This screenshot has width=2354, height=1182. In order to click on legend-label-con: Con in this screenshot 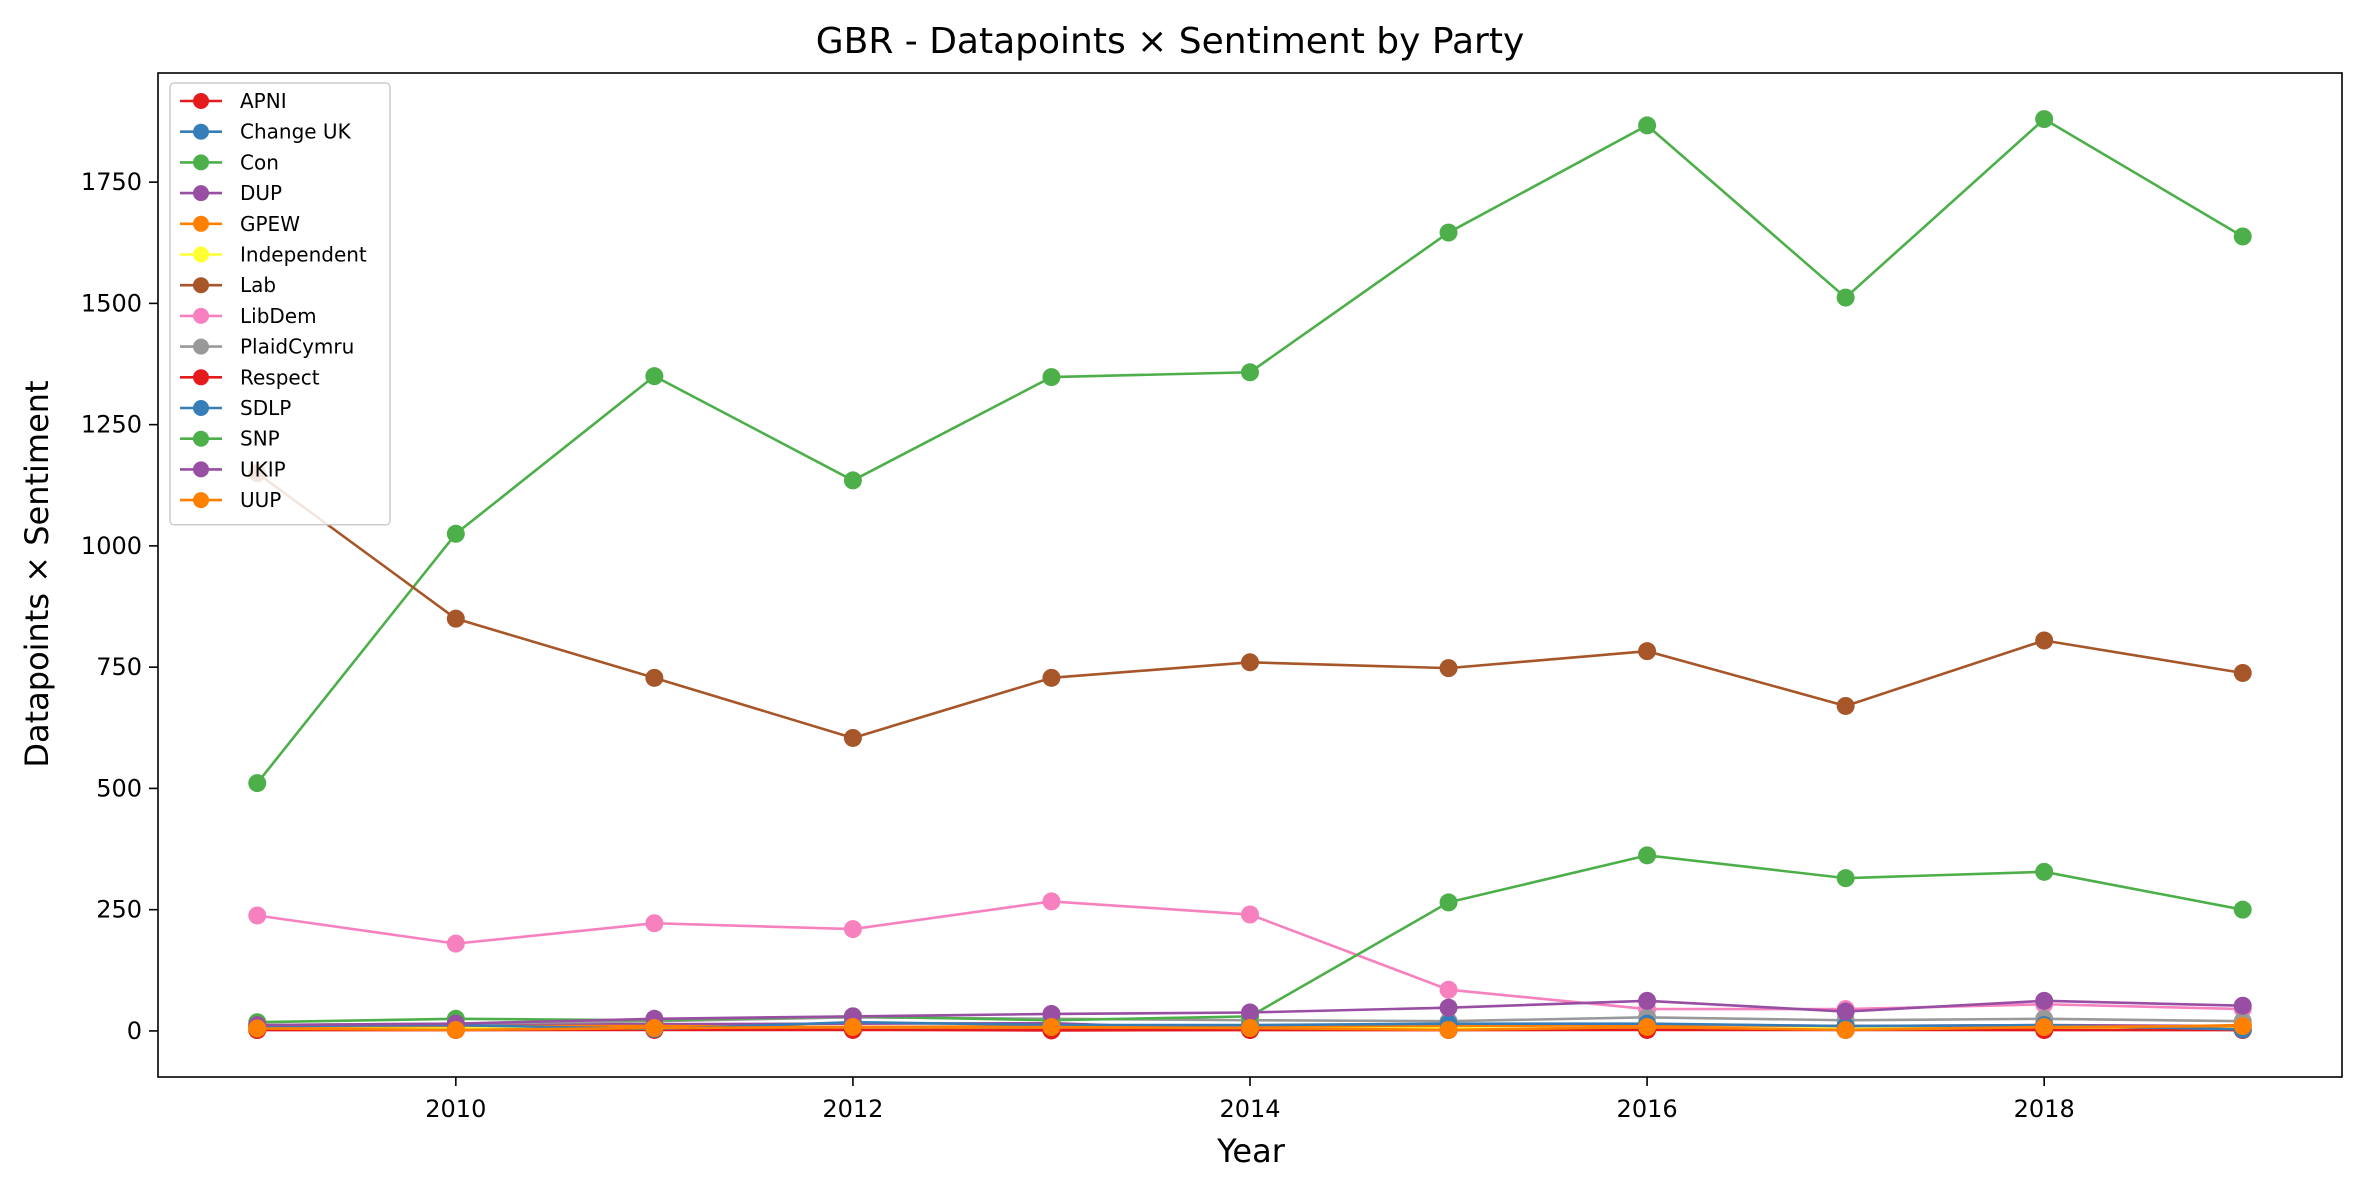, I will do `click(259, 162)`.